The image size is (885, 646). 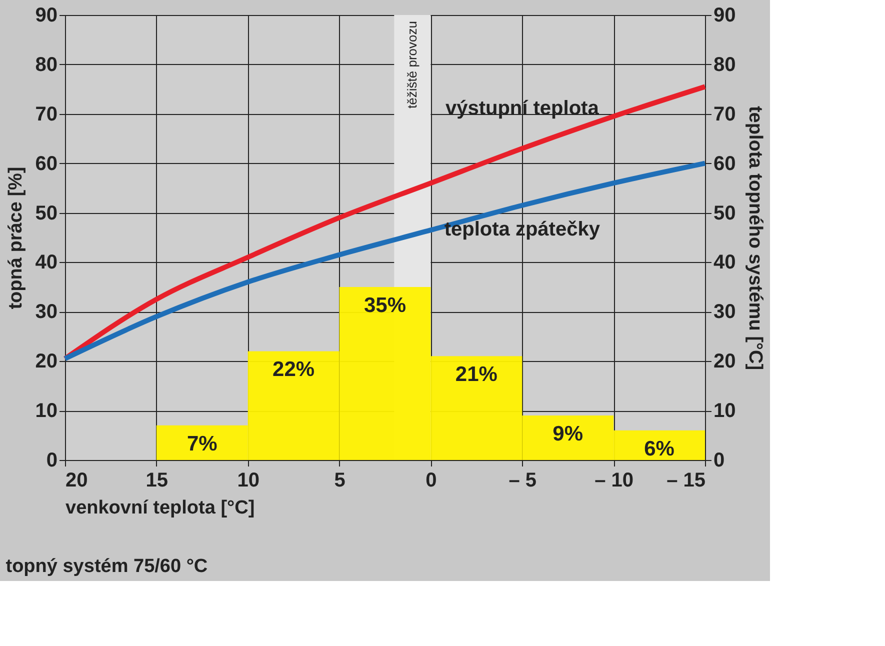 What do you see at coordinates (725, 361) in the screenshot?
I see `y2-tick-label: 20` at bounding box center [725, 361].